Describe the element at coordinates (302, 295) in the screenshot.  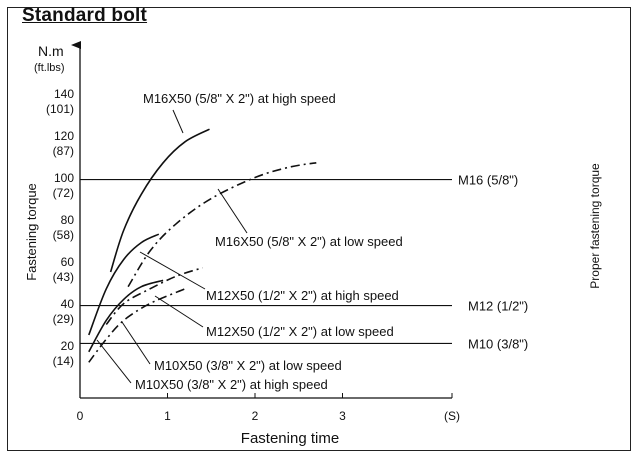
I see `series-label: M12X50 (1/2" X 2") at high speed` at that location.